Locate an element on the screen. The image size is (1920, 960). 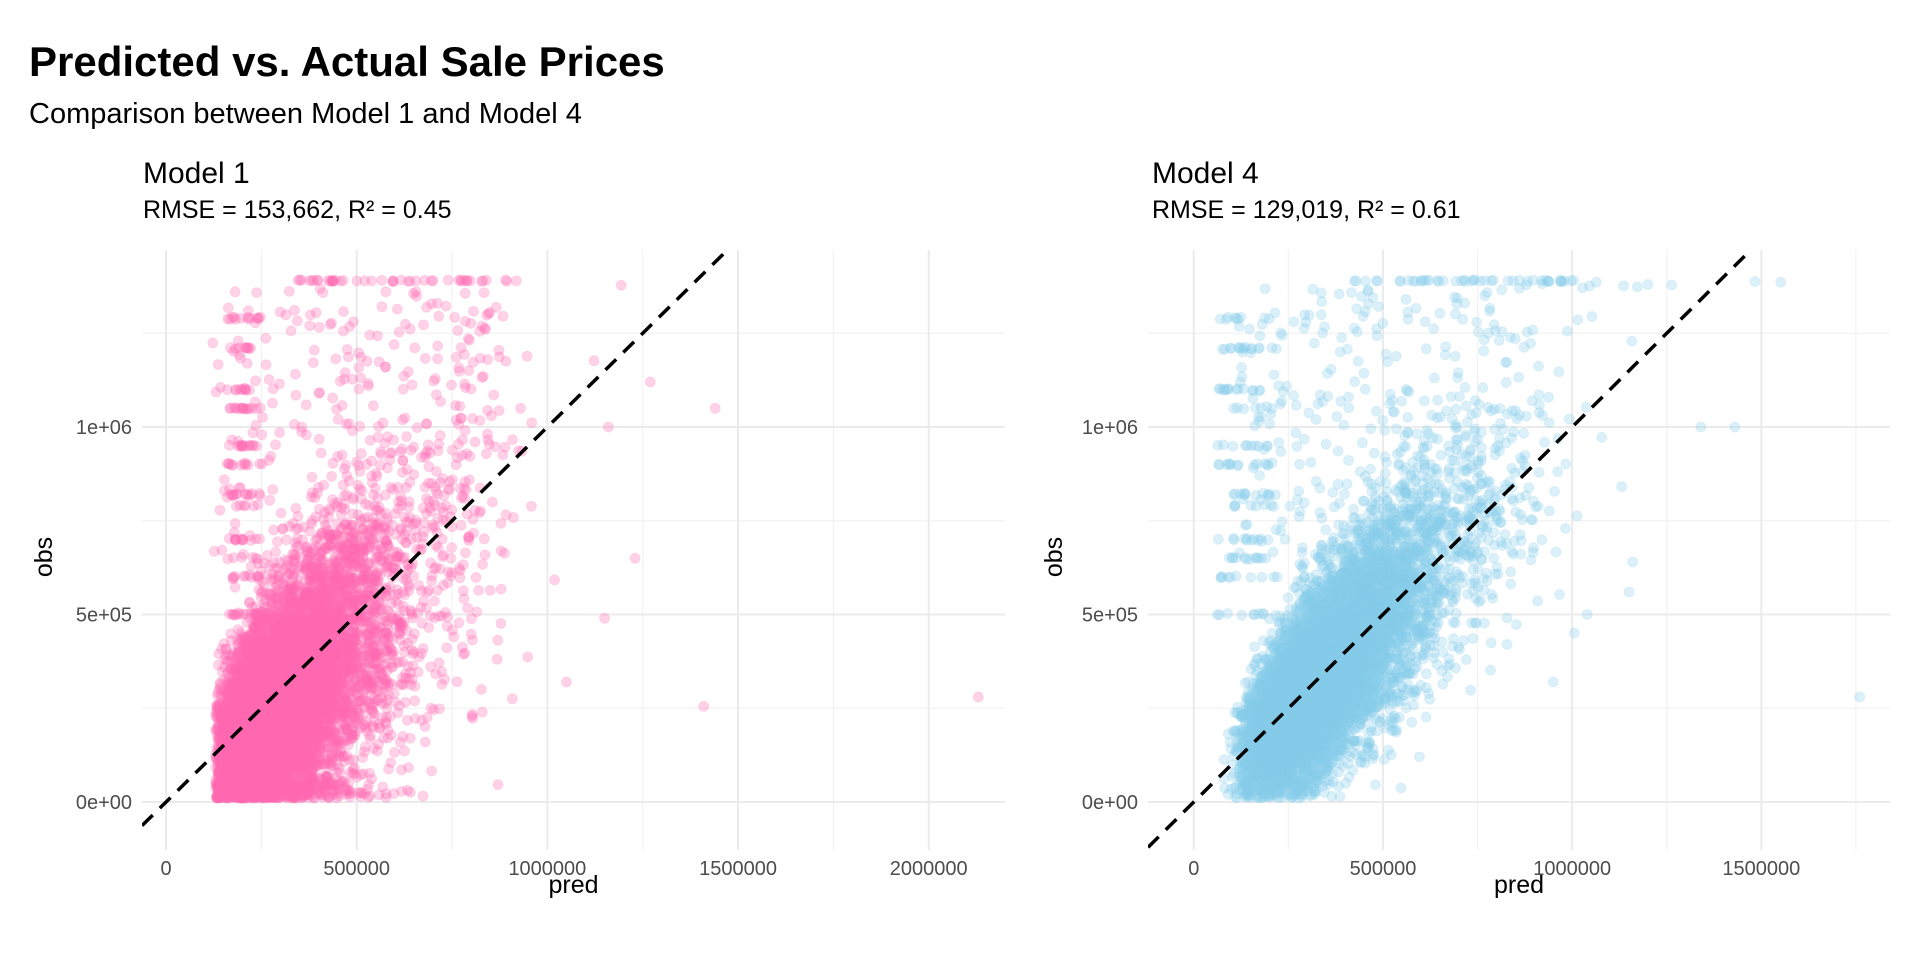
panel-1-subtitle: RMSE = 153,662, R² = 0.45 is located at coordinates (297, 210).